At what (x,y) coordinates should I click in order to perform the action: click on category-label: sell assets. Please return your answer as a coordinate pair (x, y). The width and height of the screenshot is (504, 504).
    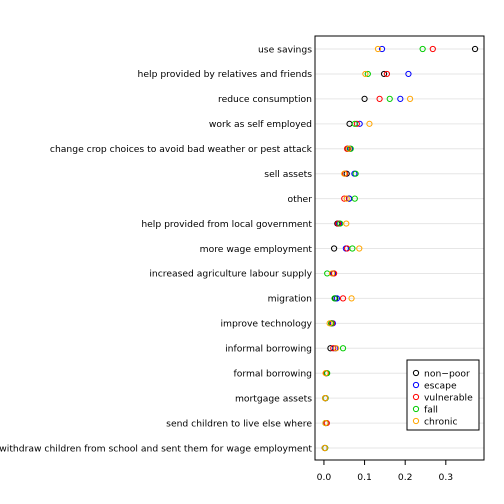
    Looking at the image, I should click on (288, 174).